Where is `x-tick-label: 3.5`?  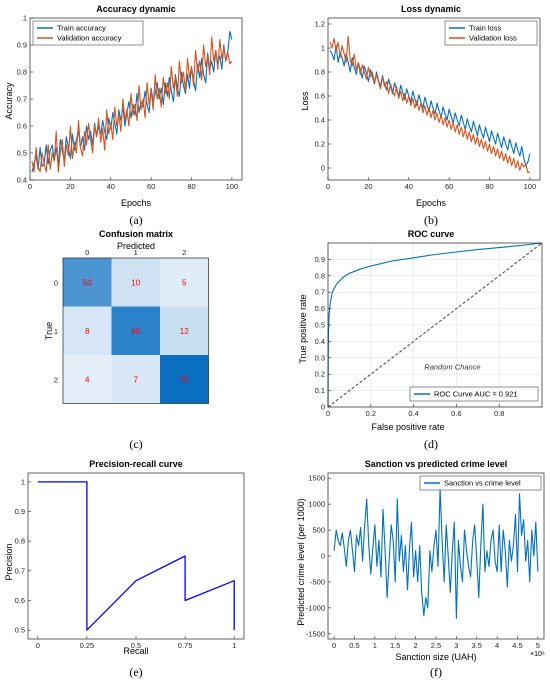 x-tick-label: 3.5 is located at coordinates (477, 645).